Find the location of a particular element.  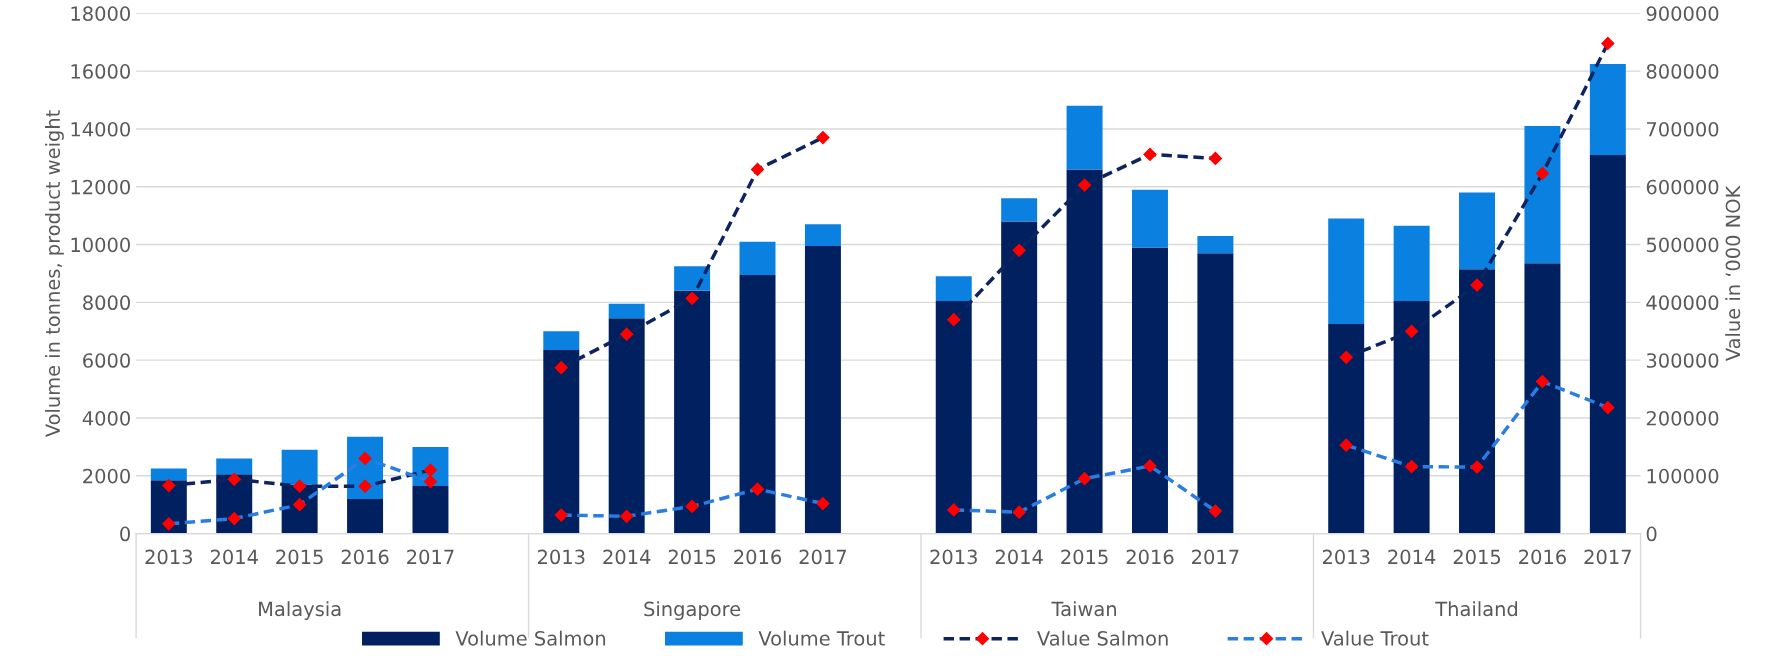

y-tick-label: 14000 is located at coordinates (100, 129).